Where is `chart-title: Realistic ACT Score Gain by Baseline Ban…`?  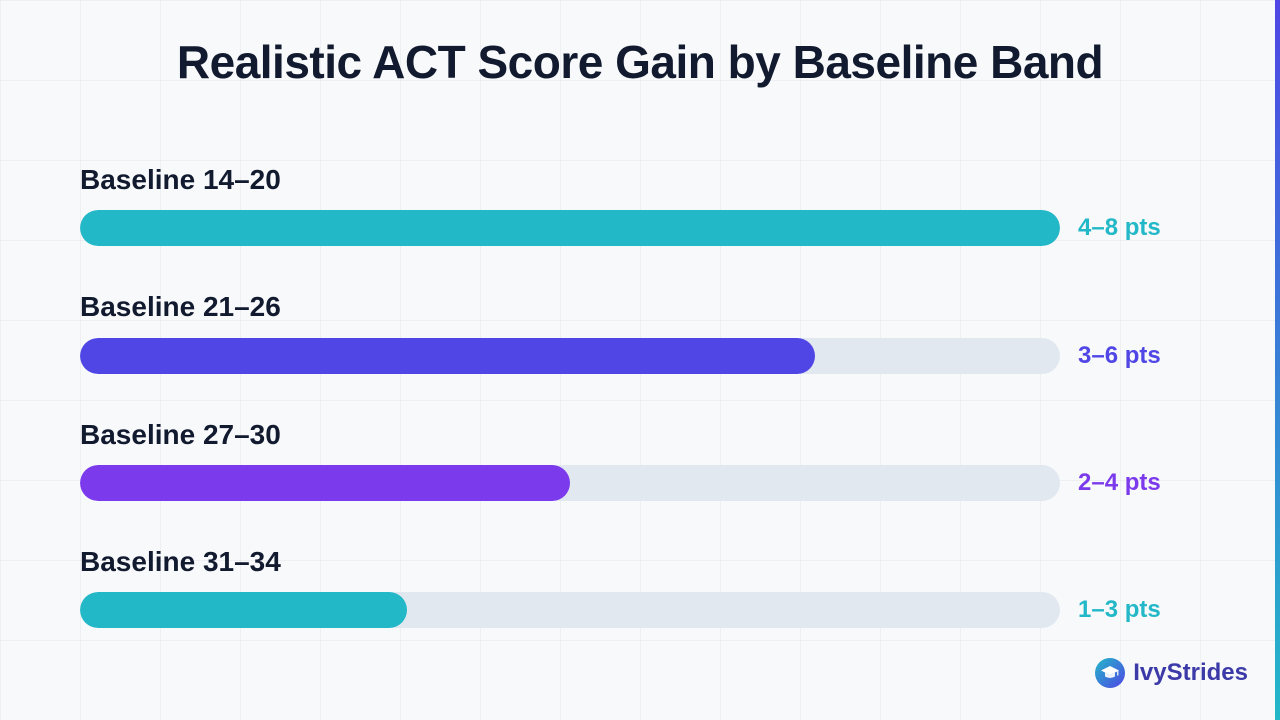
chart-title: Realistic ACT Score Gain by Baseline Ban… is located at coordinates (640, 62).